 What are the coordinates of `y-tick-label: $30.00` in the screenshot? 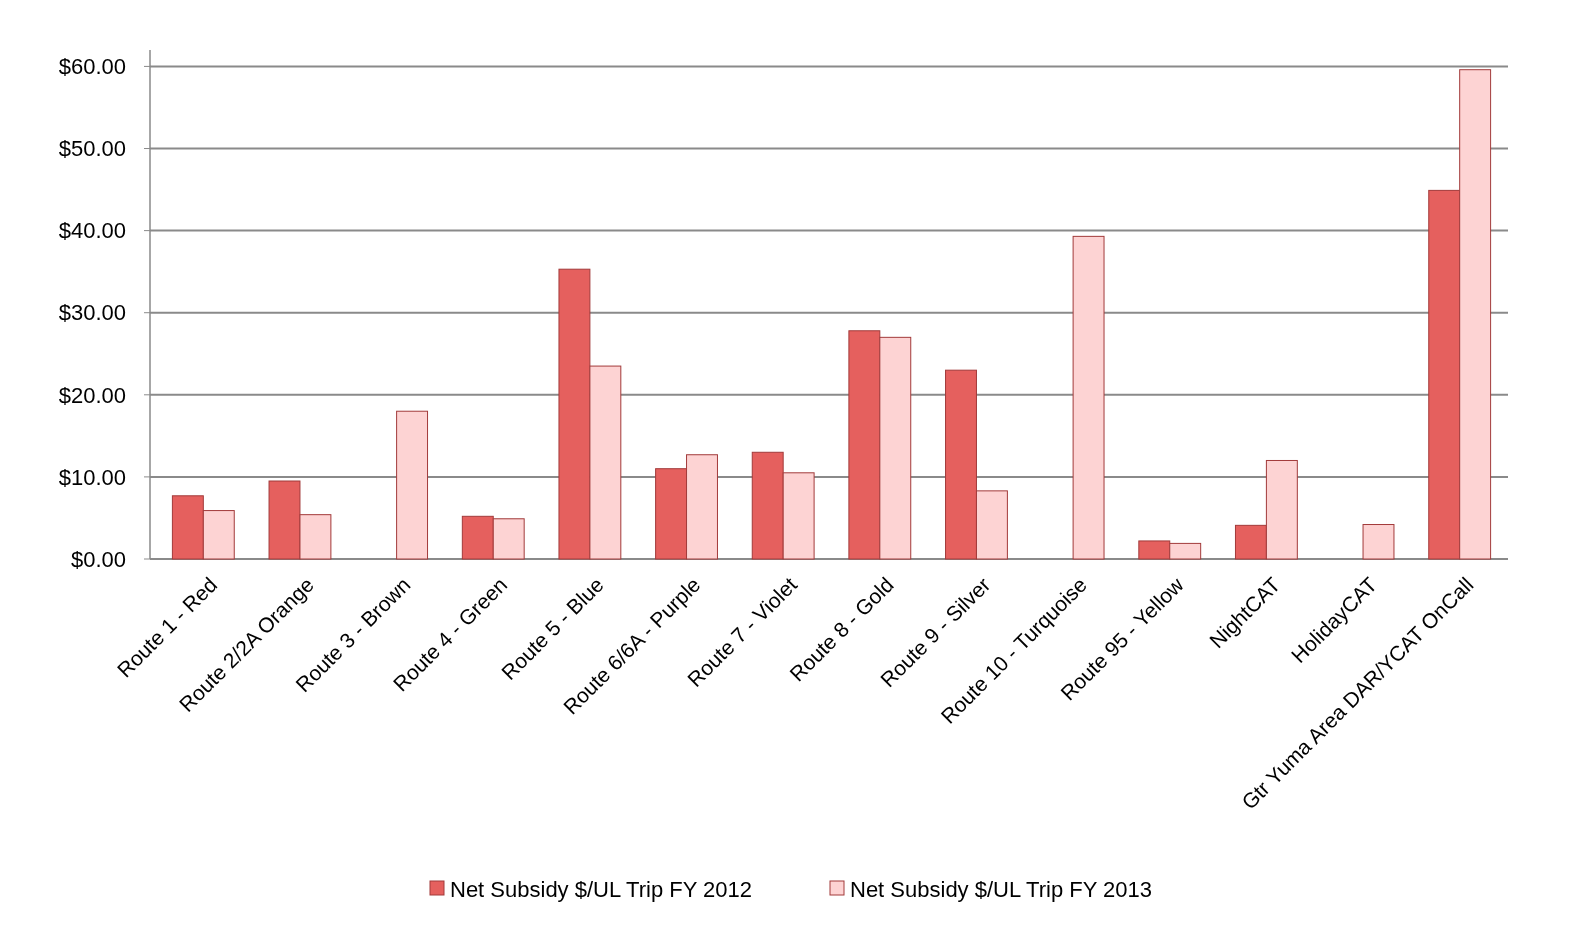 It's located at (92, 313).